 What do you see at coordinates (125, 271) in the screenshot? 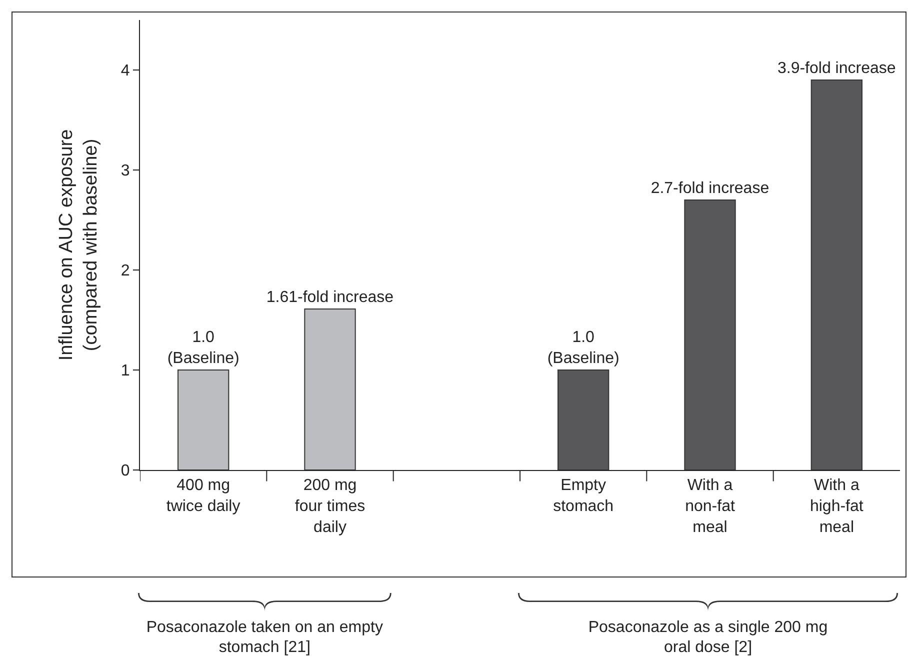
I see `y-tick-label: 2` at bounding box center [125, 271].